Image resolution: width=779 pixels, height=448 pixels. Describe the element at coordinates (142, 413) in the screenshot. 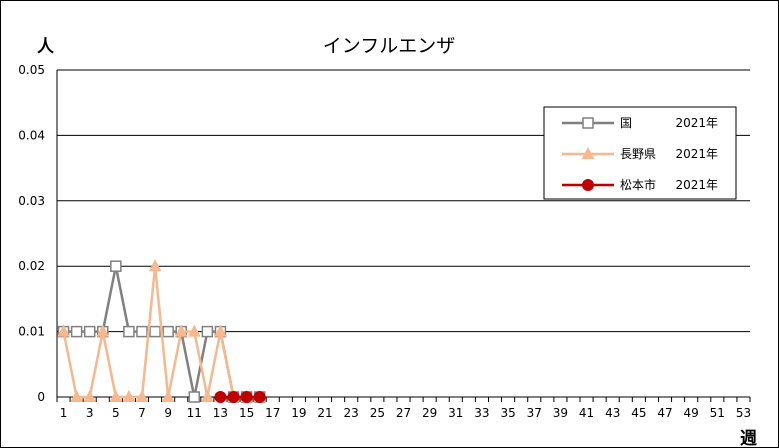

I see `x-tick-label: 7` at that location.